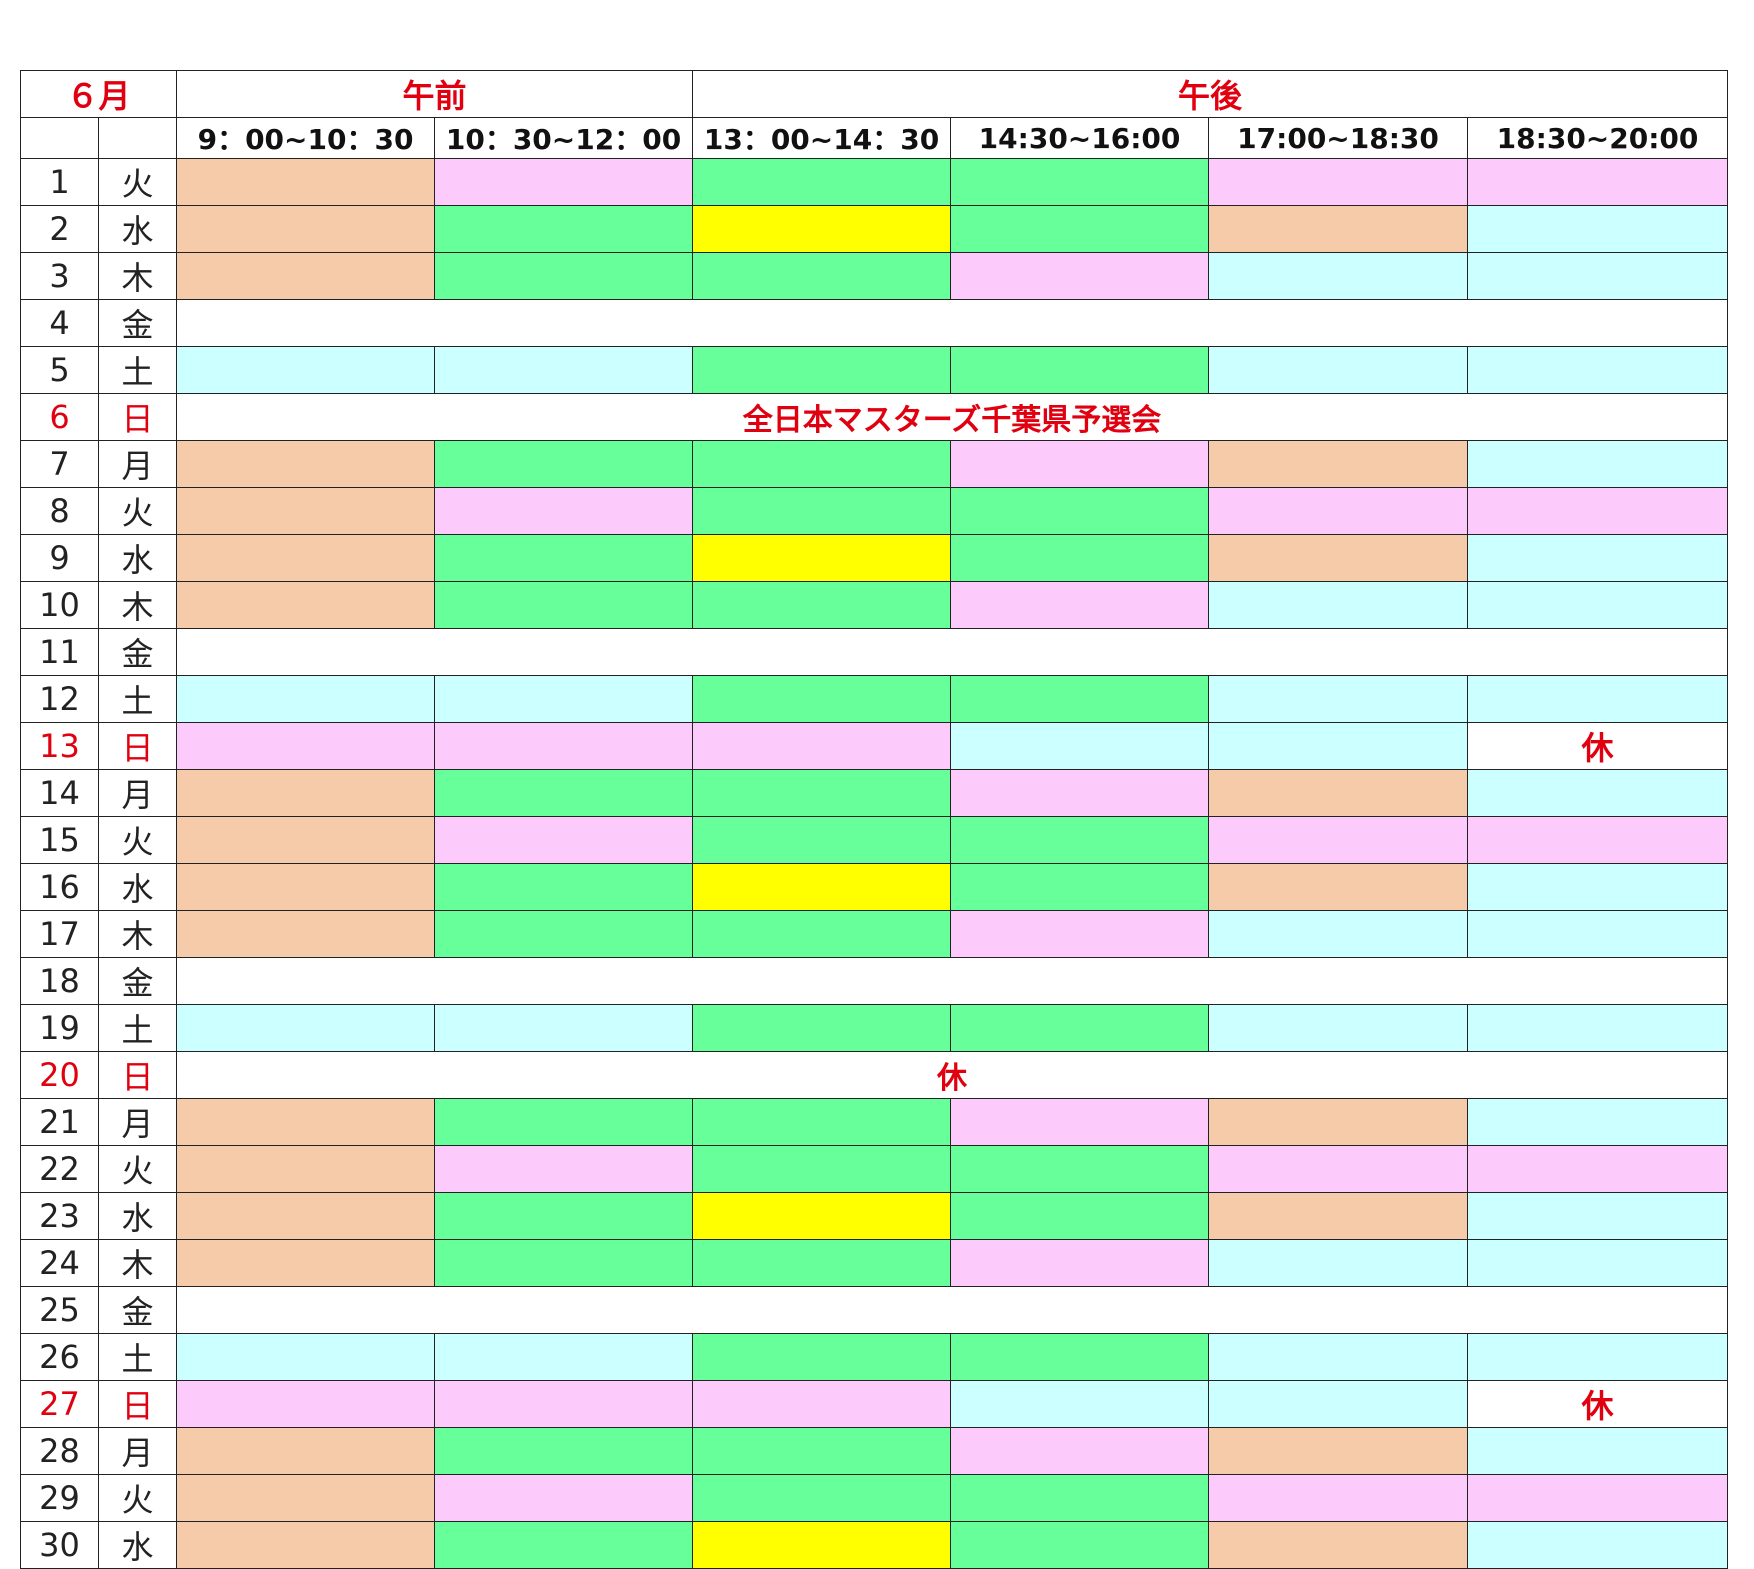 This screenshot has height=1569, width=1754. I want to click on day-row: 17 木, so click(874, 934).